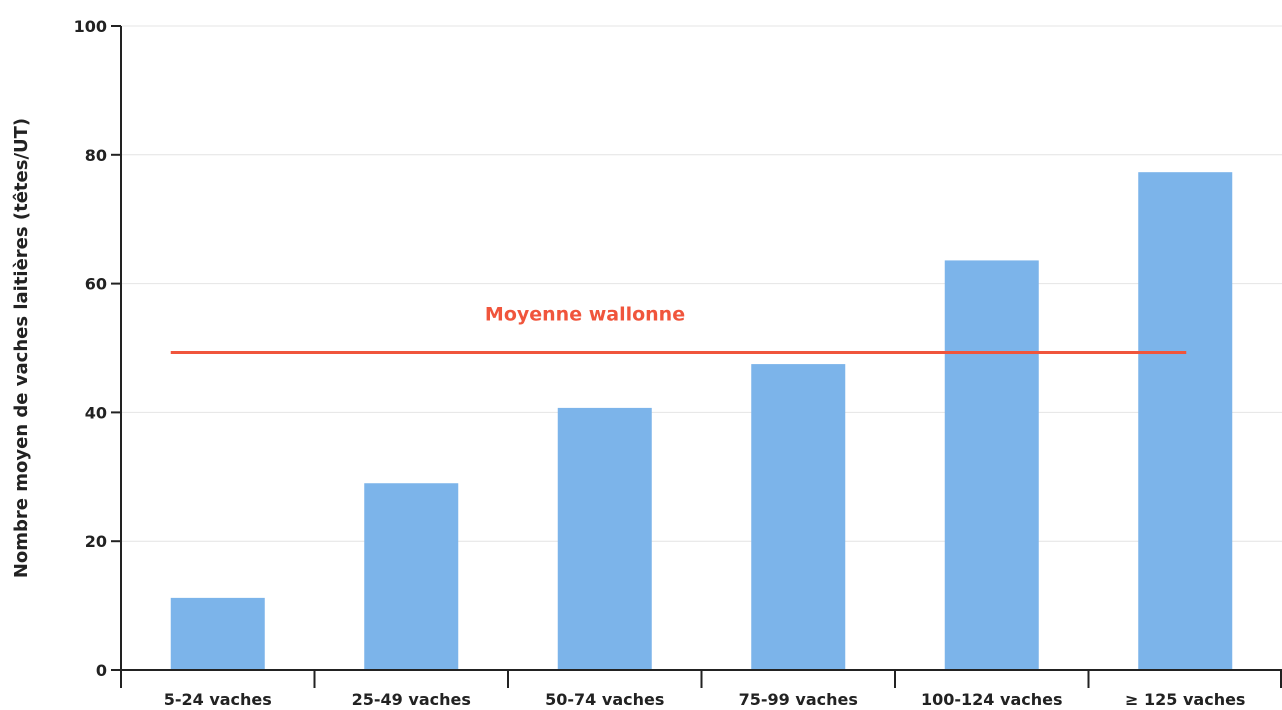 The image size is (1282, 710). I want to click on x-tick-label: ≥ 125 vaches, so click(1185, 698).